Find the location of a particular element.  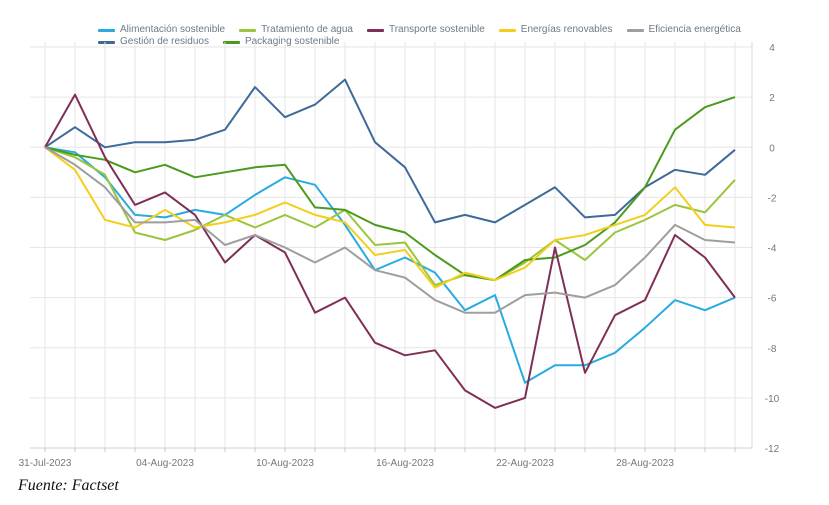

legend-item: Eficiencia energética is located at coordinates (683, 30).